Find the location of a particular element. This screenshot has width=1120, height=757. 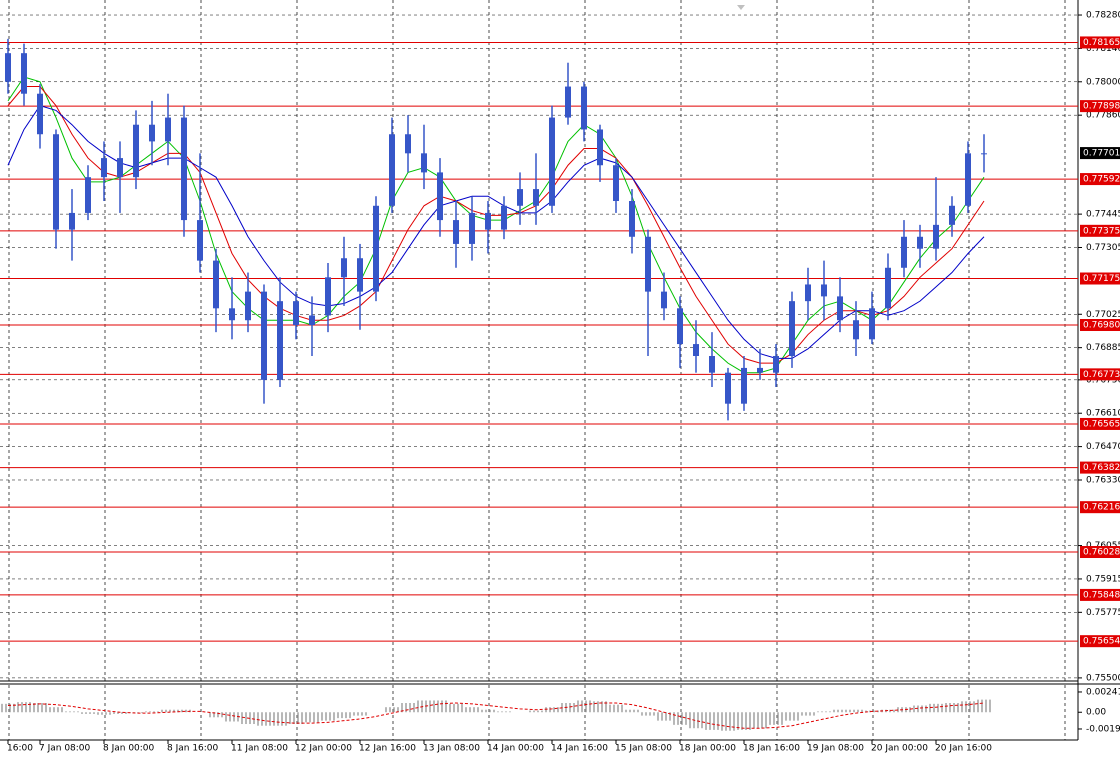

last-price-box is located at coordinates (1100, 153).